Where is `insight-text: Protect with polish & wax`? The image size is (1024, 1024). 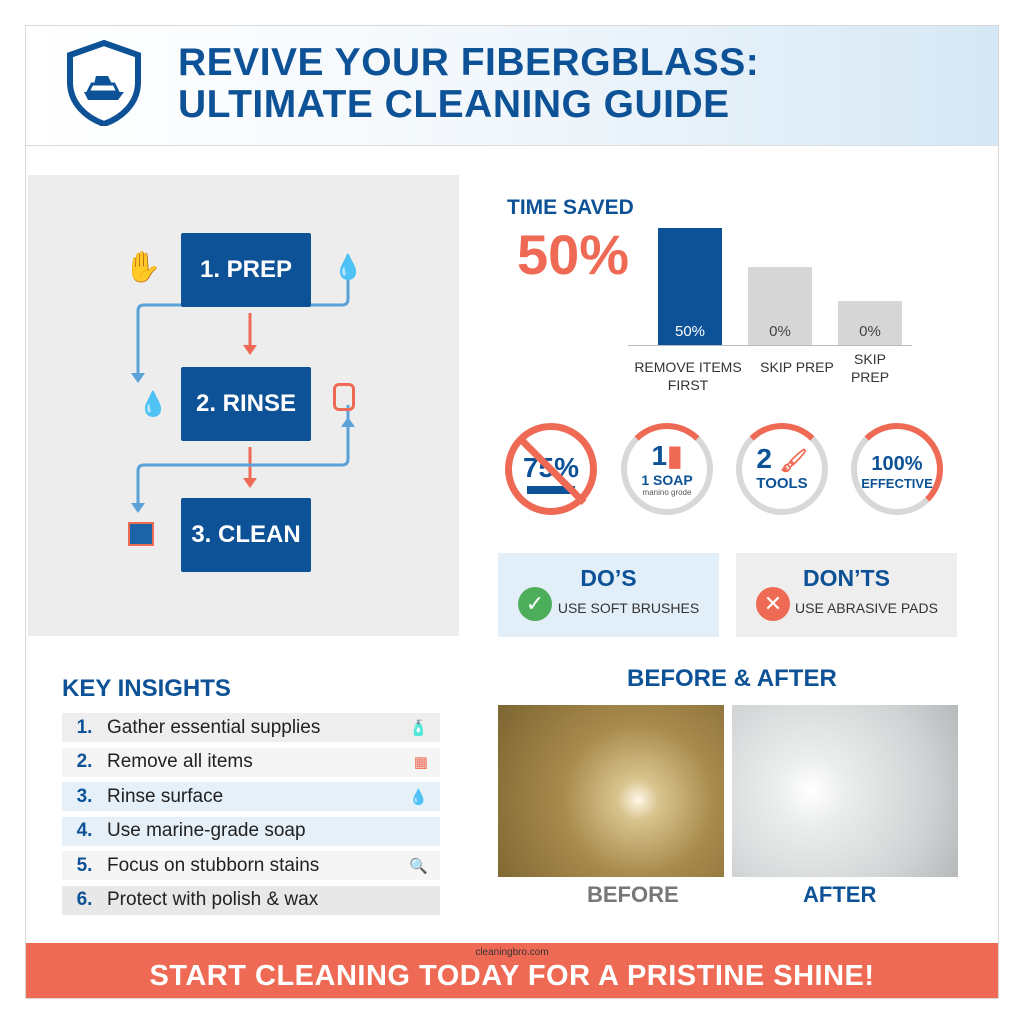
insight-text: Protect with polish & wax is located at coordinates (213, 899).